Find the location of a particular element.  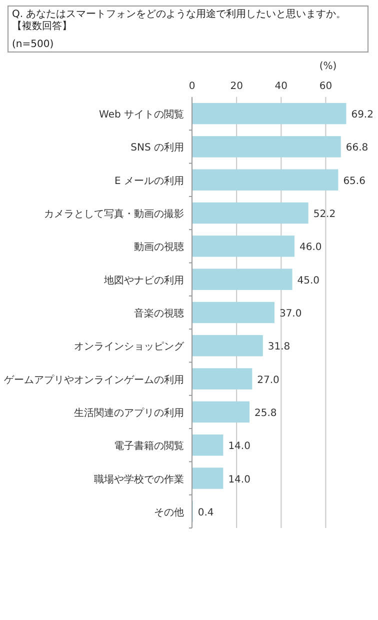

y-tick-label: 職場や学校での作業 is located at coordinates (139, 479).